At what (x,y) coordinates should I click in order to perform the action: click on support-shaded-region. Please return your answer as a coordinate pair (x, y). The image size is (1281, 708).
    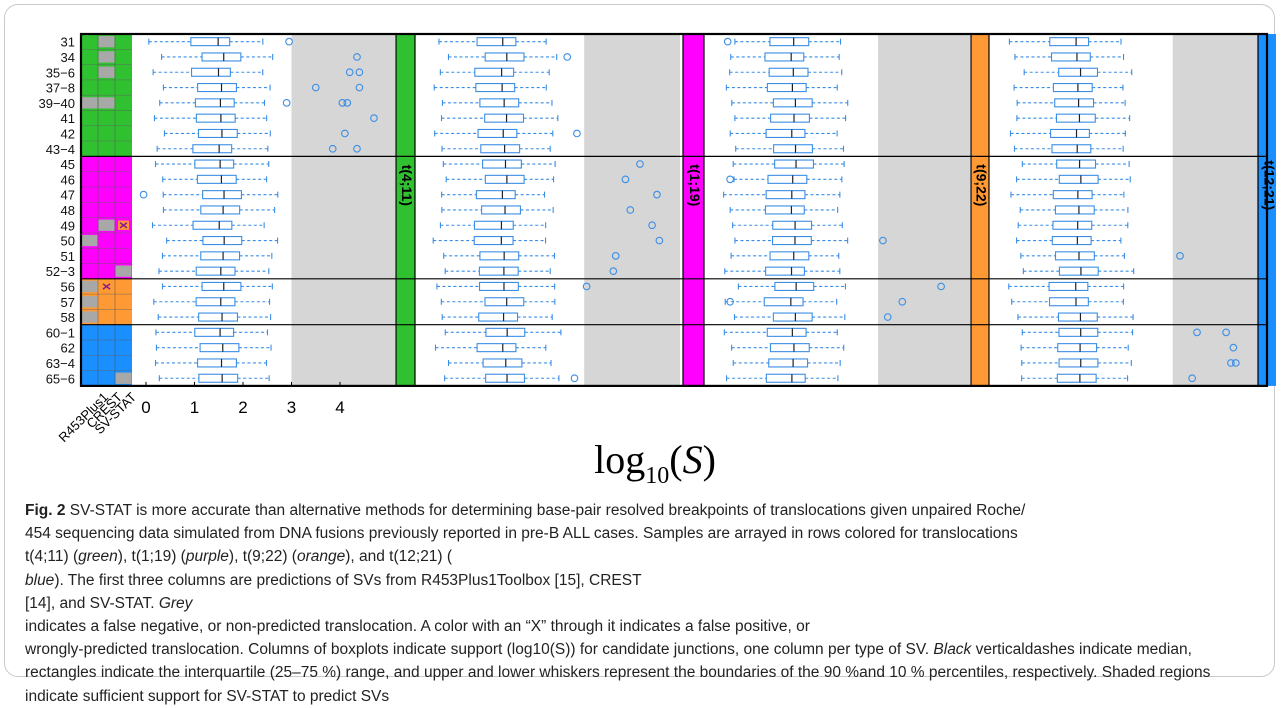
    Looking at the image, I should click on (343, 210).